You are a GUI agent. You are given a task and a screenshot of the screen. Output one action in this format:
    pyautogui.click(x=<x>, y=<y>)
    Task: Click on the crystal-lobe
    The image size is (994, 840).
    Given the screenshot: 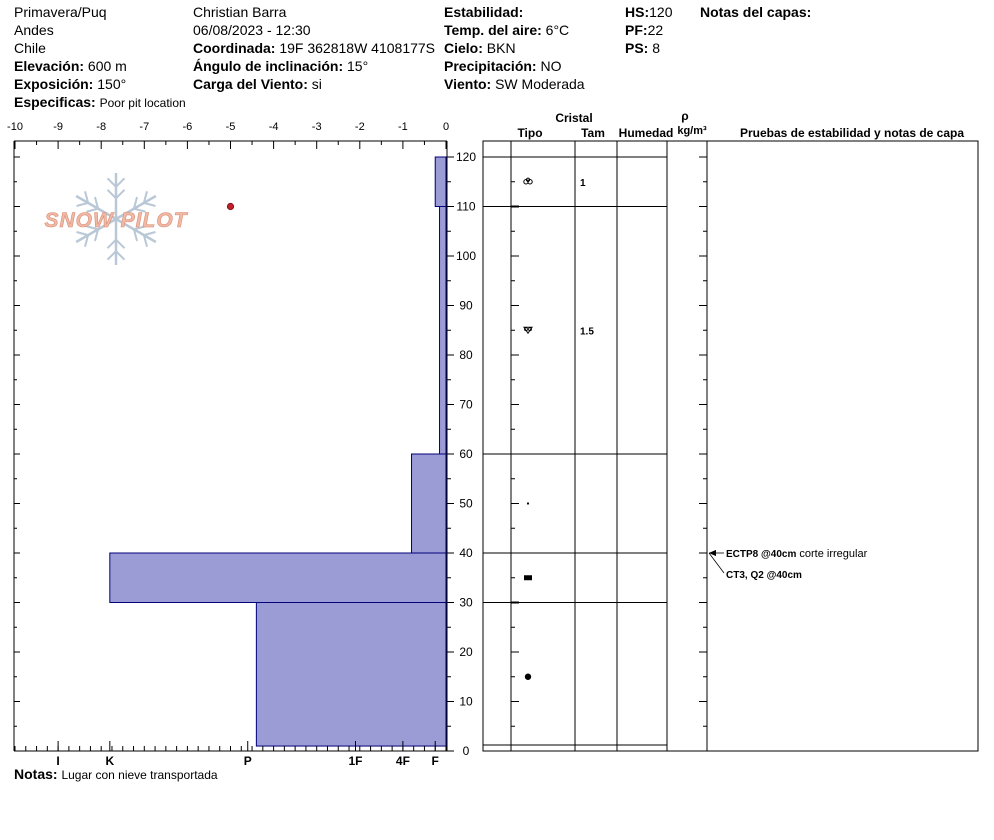 What is the action you would take?
    pyautogui.click(x=526, y=329)
    